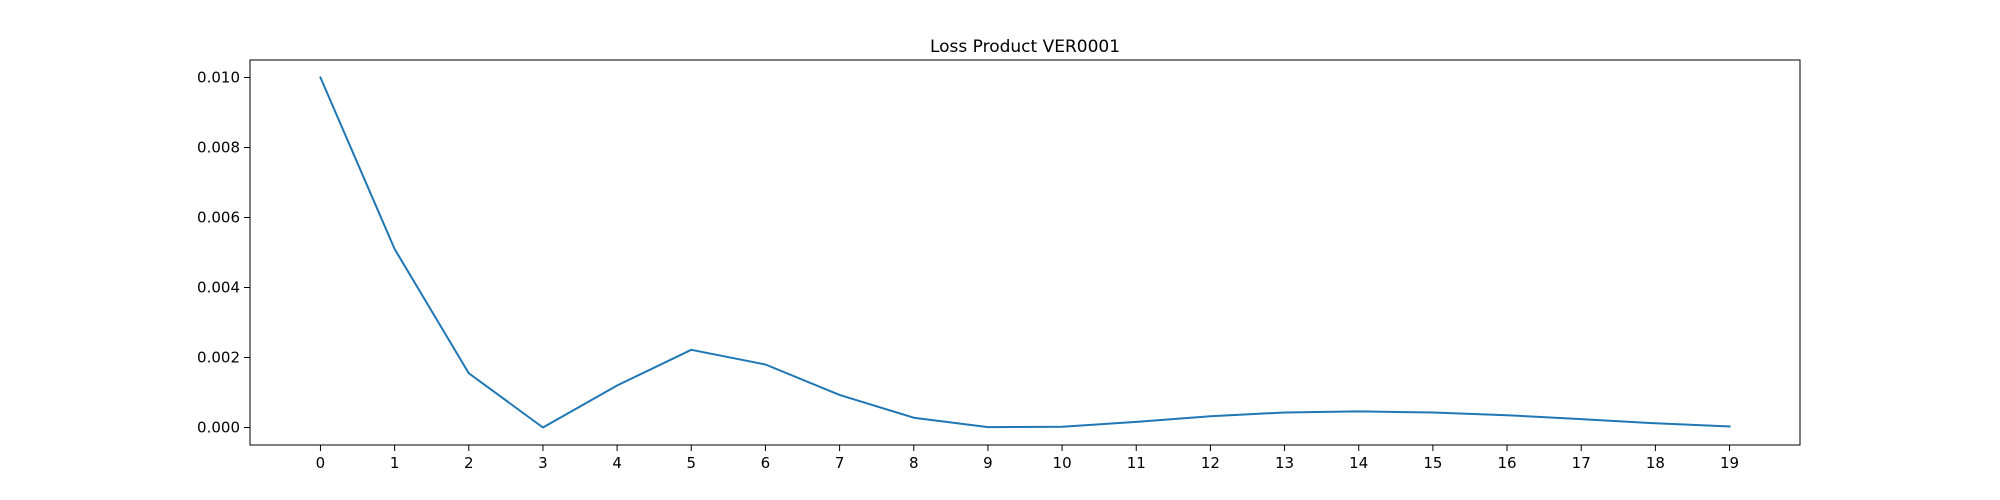  What do you see at coordinates (1284, 463) in the screenshot?
I see `x-tick-label: 13` at bounding box center [1284, 463].